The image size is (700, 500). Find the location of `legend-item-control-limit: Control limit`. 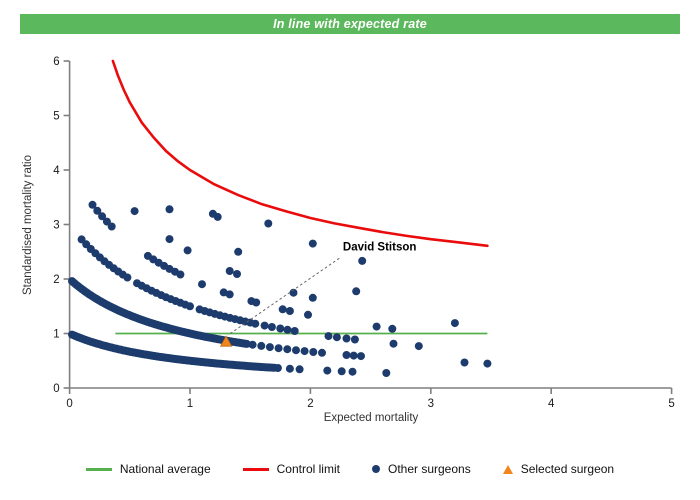

legend-item-control-limit: Control limit is located at coordinates (291, 469).